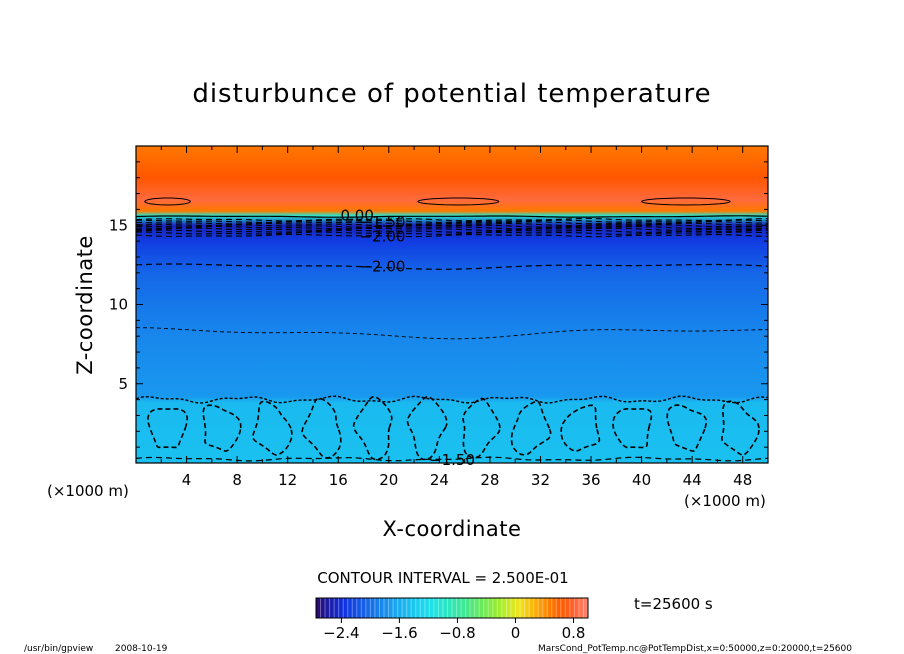 The width and height of the screenshot is (904, 654). I want to click on x-tick-label: 28, so click(489, 480).